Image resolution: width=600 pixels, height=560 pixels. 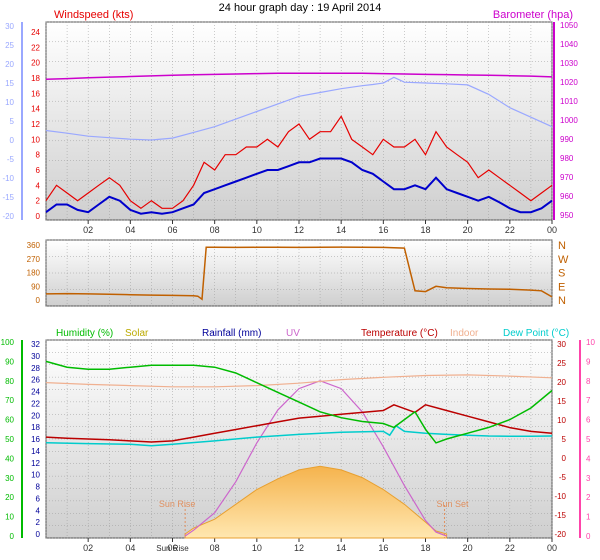 I want to click on sunset-label: Sun Set, so click(x=452, y=504).